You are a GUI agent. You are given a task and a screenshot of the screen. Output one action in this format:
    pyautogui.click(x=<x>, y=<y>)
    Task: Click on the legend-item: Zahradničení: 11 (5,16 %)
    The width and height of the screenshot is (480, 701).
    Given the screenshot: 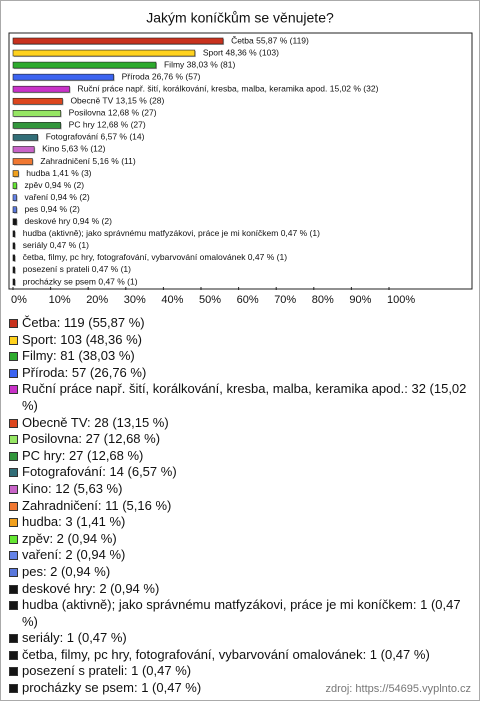 What is the action you would take?
    pyautogui.click(x=240, y=506)
    